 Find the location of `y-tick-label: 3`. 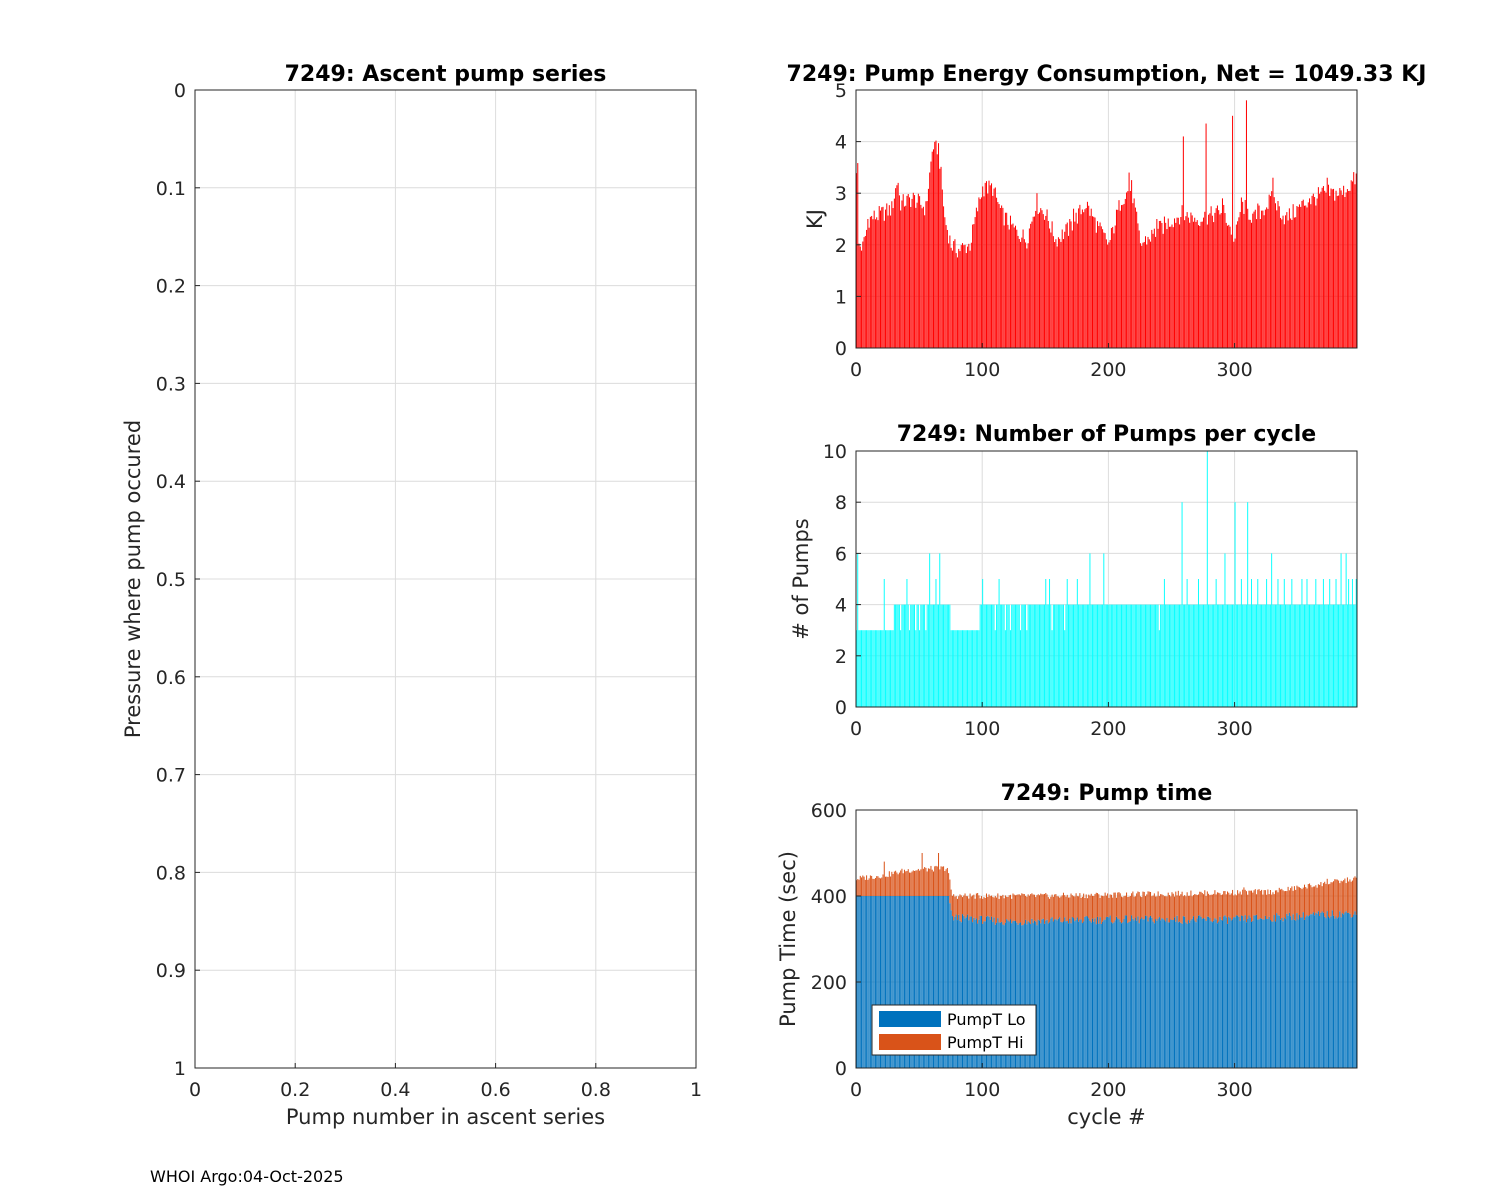

y-tick-label: 3 is located at coordinates (841, 194).